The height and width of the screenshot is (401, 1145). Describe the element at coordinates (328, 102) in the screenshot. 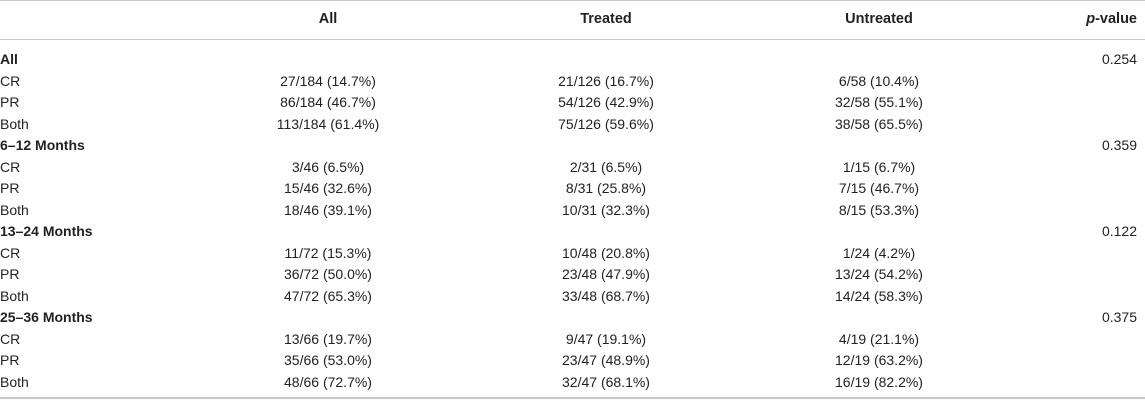

I see `cell-all: 86/184 (46.7%)` at that location.